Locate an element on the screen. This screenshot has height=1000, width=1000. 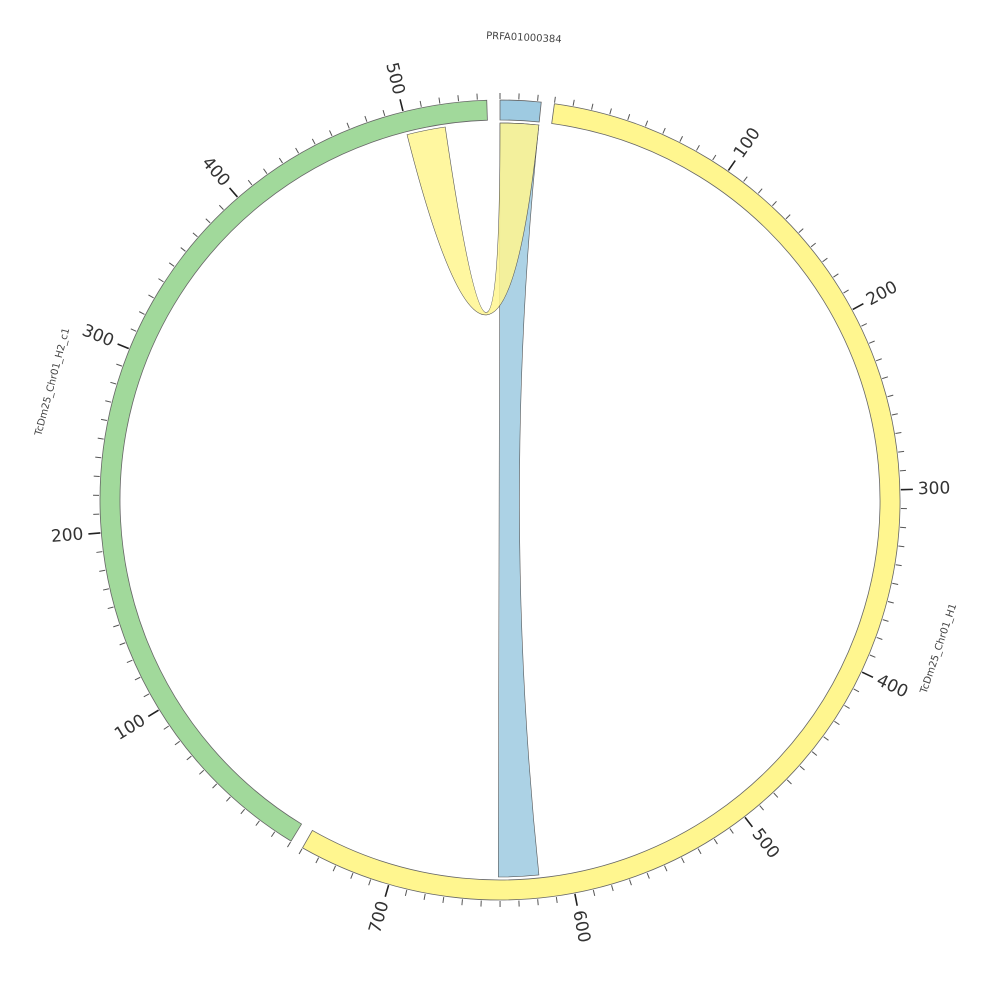
segment-label: PRFA01000384 is located at coordinates (524, 38).